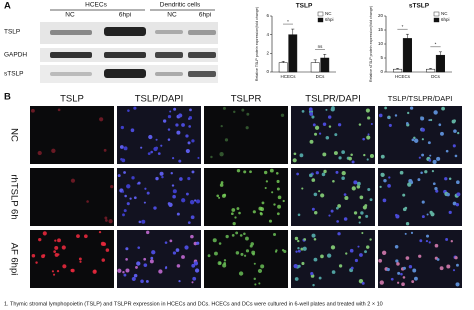 The height and width of the screenshot is (310, 474). What do you see at coordinates (332, 99) in the screenshot?
I see `column-header: TSLPR/DAPI` at bounding box center [332, 99].